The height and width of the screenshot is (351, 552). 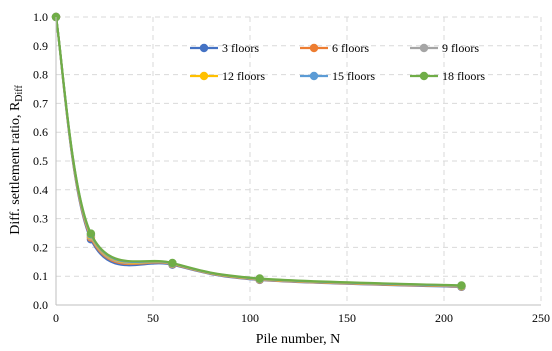 I want to click on legend-item: 12 floors, so click(x=227, y=76).